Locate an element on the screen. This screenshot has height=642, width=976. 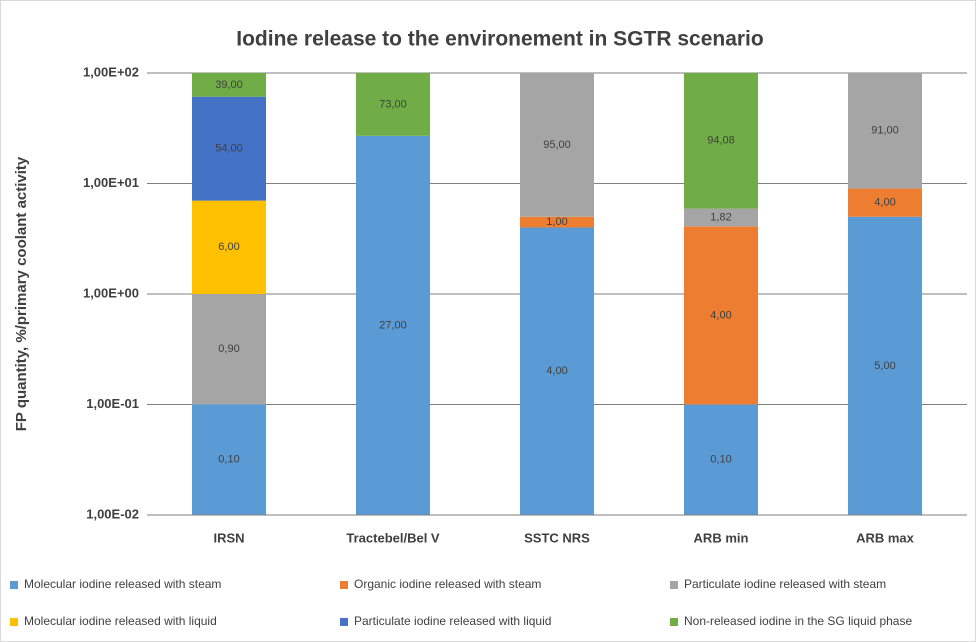
y-axis-label: FP quantity, %/primary coolant activity is located at coordinates (21, 293).